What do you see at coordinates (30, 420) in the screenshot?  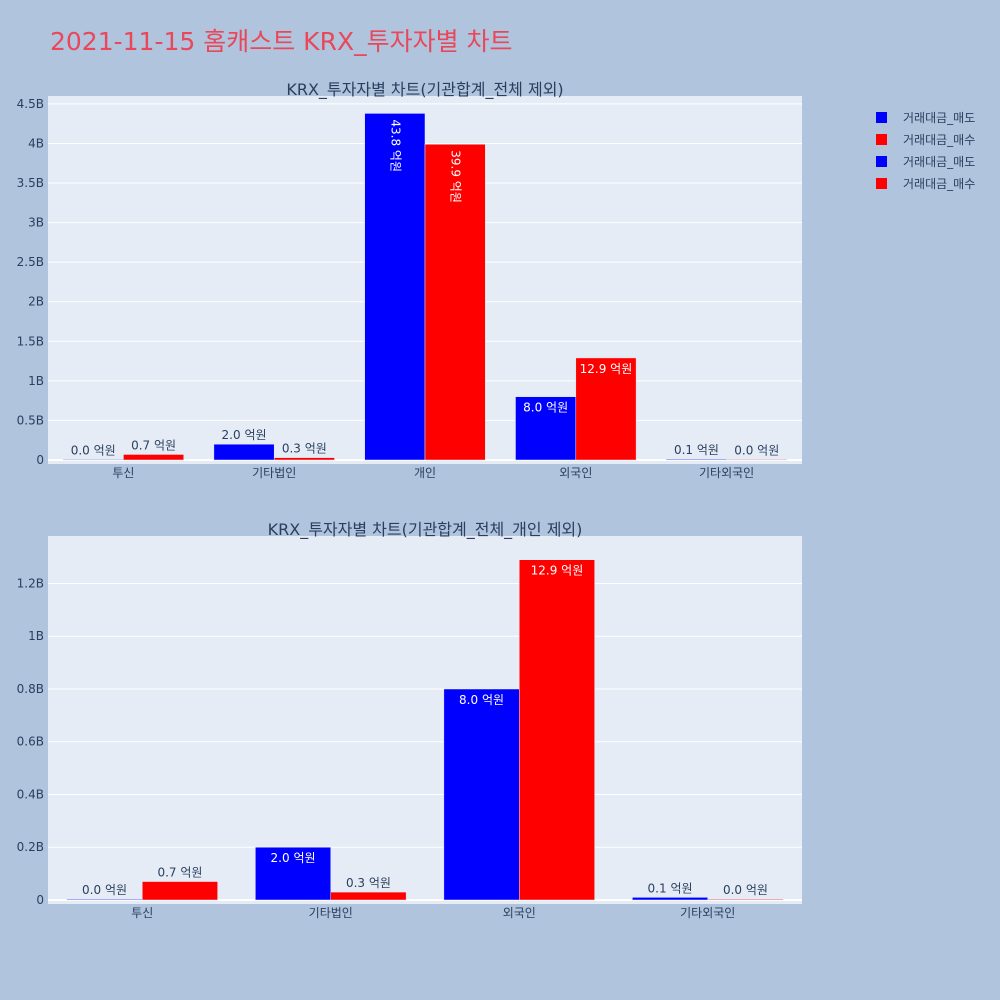 I see `y-tick-label: 0.5B` at bounding box center [30, 420].